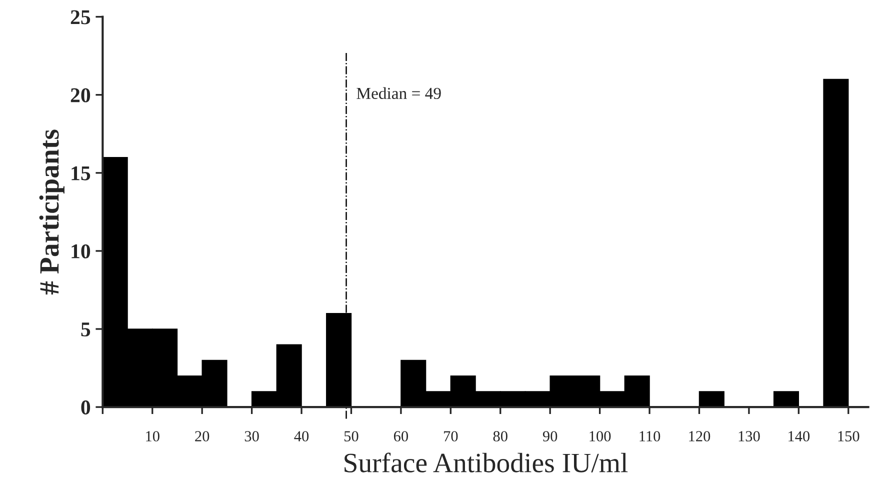  Describe the element at coordinates (85, 329) in the screenshot. I see `y-tick-label: 5` at that location.